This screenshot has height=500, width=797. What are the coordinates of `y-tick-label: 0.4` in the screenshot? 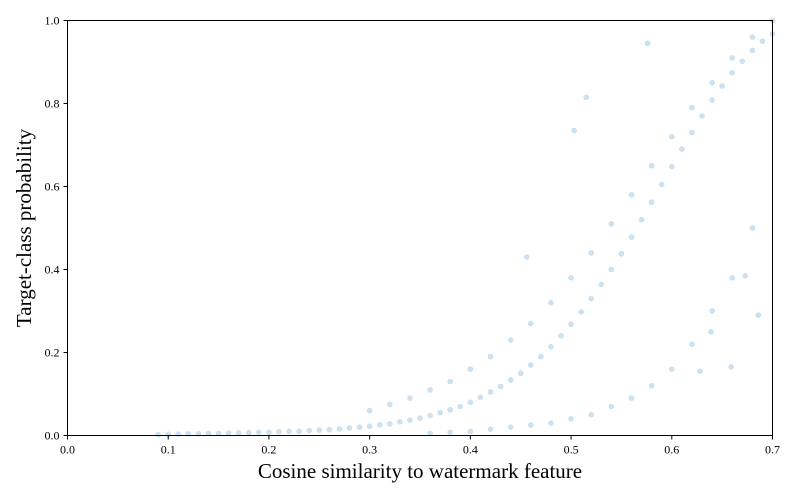 It's located at (52, 270).